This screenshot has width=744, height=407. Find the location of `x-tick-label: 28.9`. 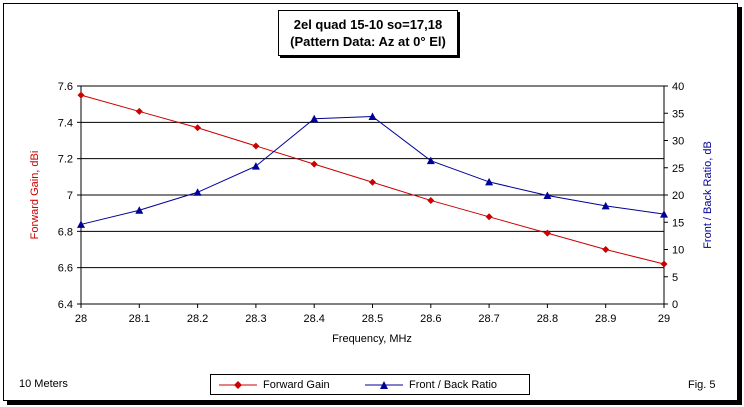

x-tick-label: 28.9 is located at coordinates (605, 319).